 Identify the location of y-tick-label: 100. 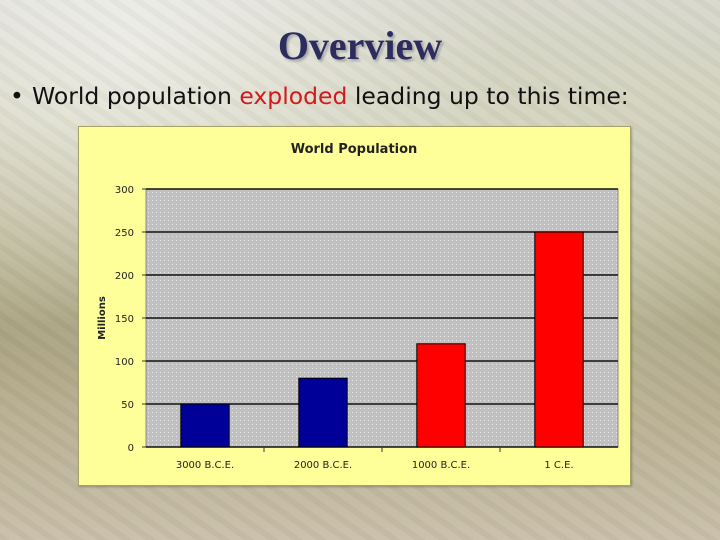
(124, 362).